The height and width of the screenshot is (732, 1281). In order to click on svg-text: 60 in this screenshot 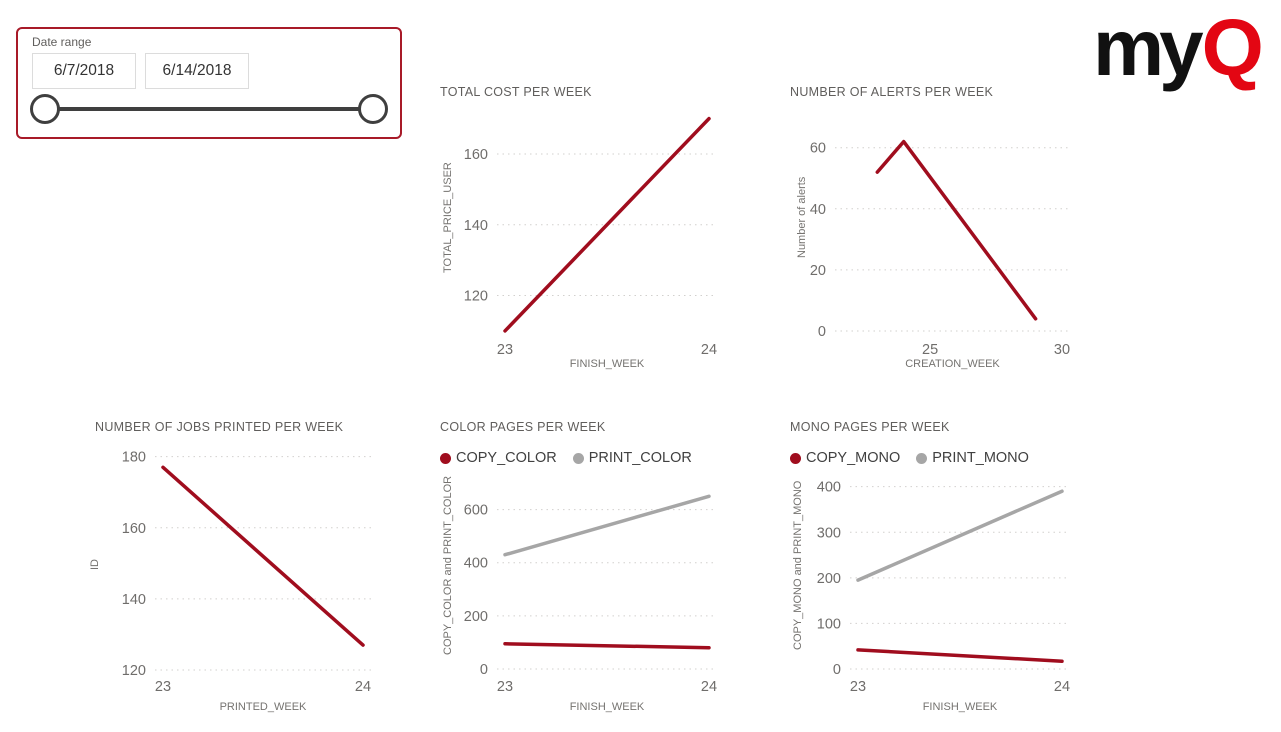, I will do `click(818, 149)`.